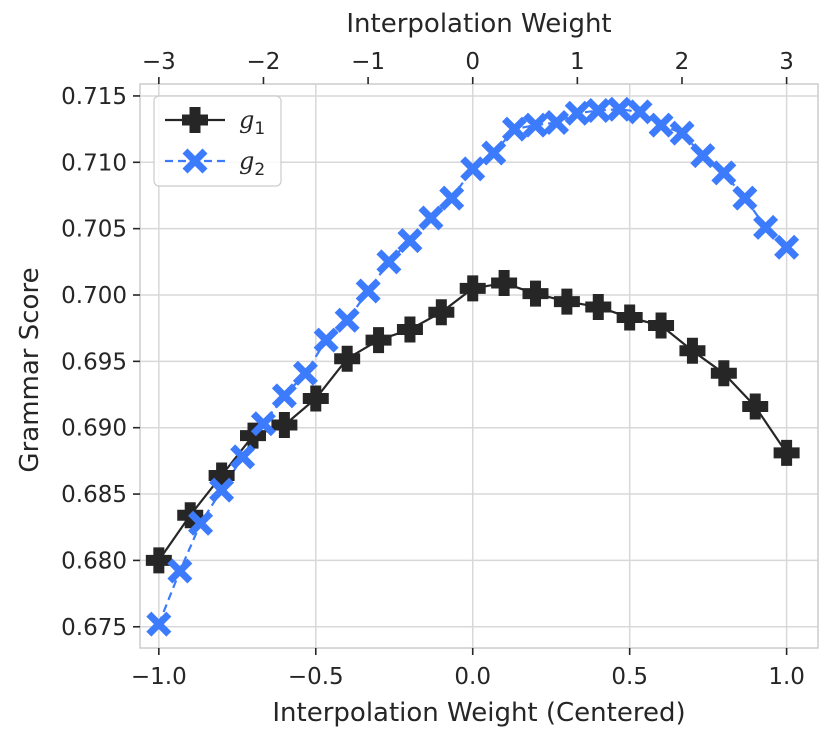 The image size is (830, 739). What do you see at coordinates (682, 62) in the screenshot?
I see `x2-tick-label-5: 2` at bounding box center [682, 62].